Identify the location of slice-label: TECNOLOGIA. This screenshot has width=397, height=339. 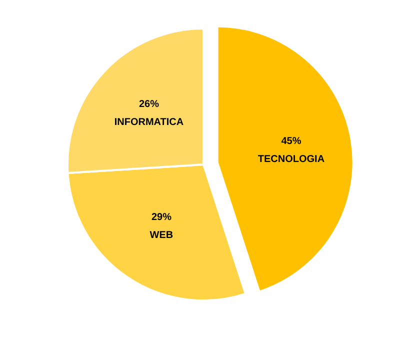
(291, 160).